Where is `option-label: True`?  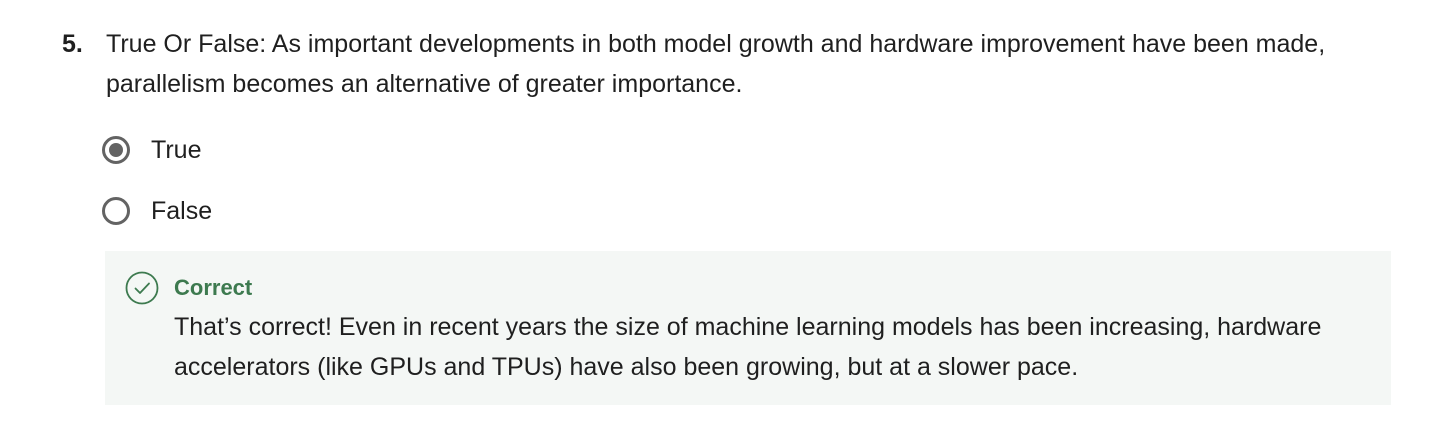 option-label: True is located at coordinates (176, 150).